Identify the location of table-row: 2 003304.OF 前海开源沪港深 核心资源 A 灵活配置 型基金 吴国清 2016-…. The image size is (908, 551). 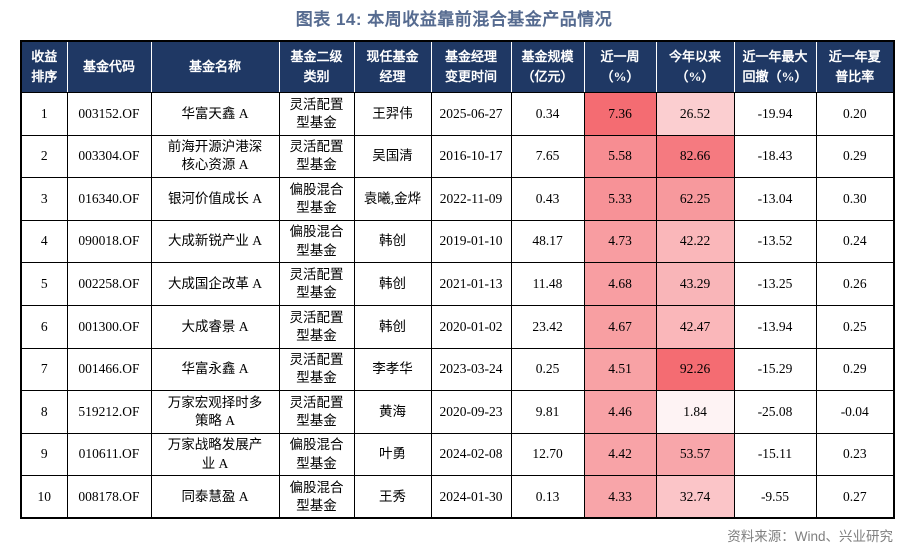
(457, 156).